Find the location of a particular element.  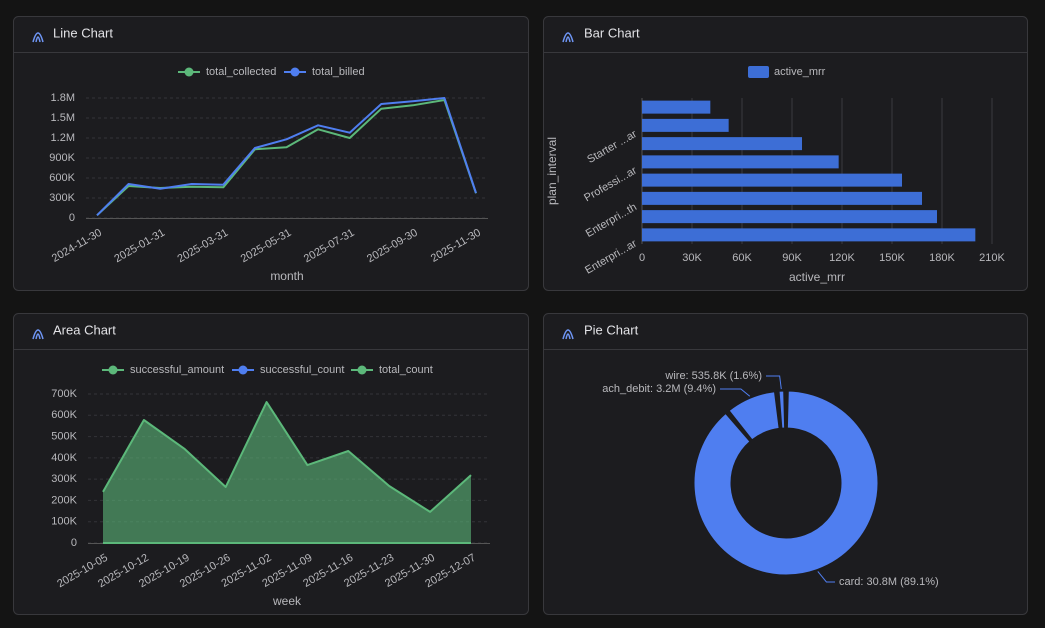

y-tick-label: 100K is located at coordinates (64, 522).